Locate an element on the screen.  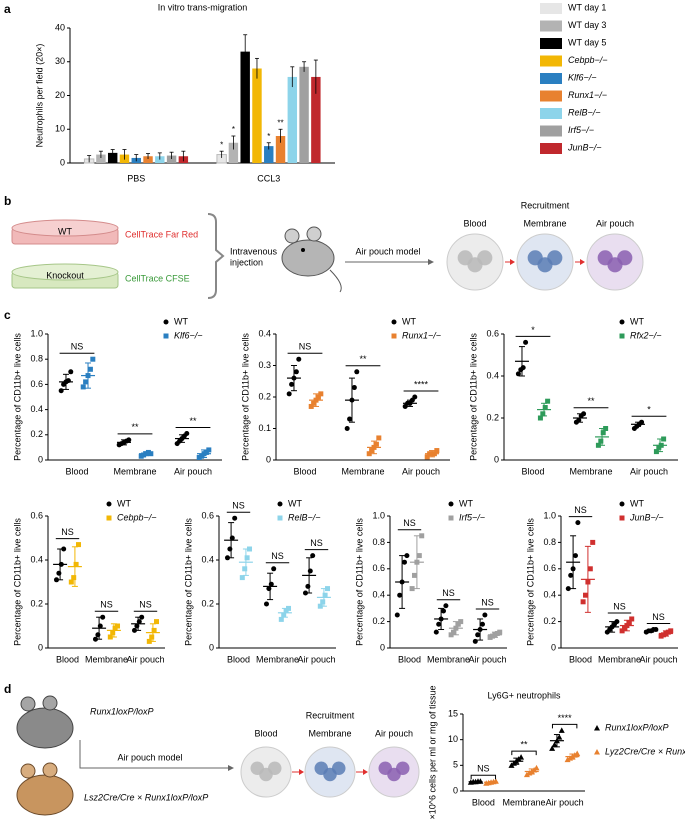
y-tick-label: 0.3 is located at coordinates (264, 365).